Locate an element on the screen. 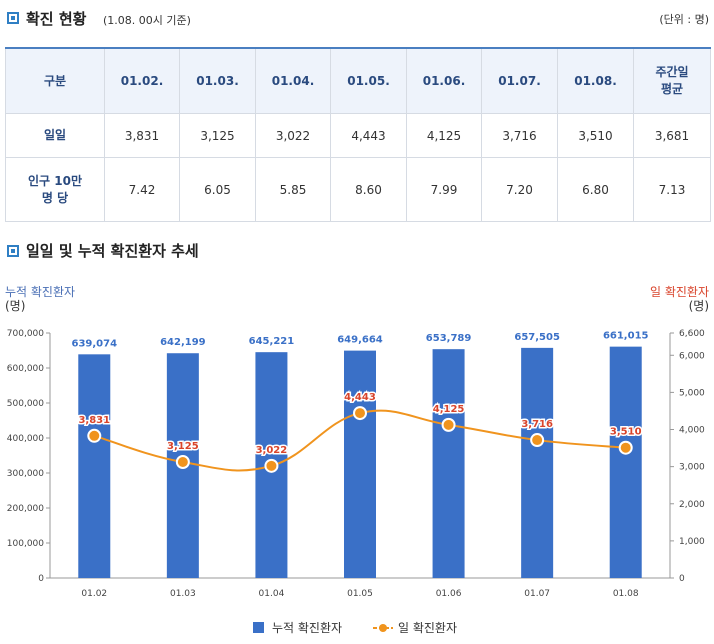 This screenshot has height=644, width=714. left-tick-label: 0 is located at coordinates (41, 579).